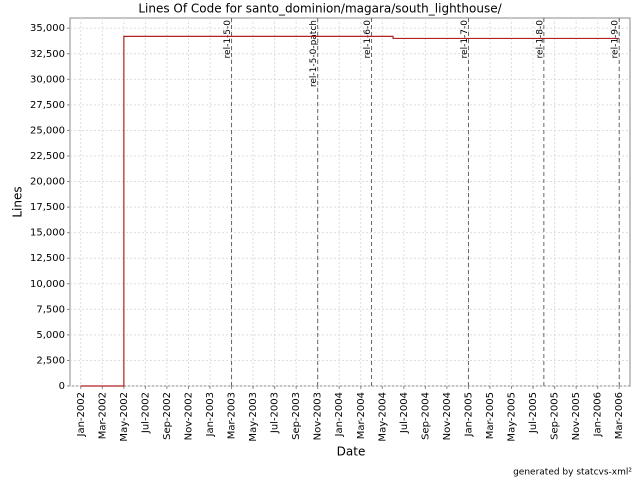 This screenshot has width=640, height=480. What do you see at coordinates (232, 415) in the screenshot?
I see `x-tick-label: Mar-2003` at bounding box center [232, 415].